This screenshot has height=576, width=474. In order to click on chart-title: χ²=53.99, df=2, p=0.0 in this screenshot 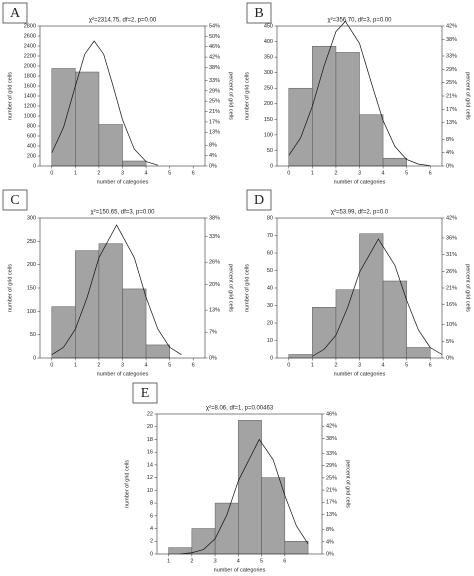, I will do `click(360, 213)`.